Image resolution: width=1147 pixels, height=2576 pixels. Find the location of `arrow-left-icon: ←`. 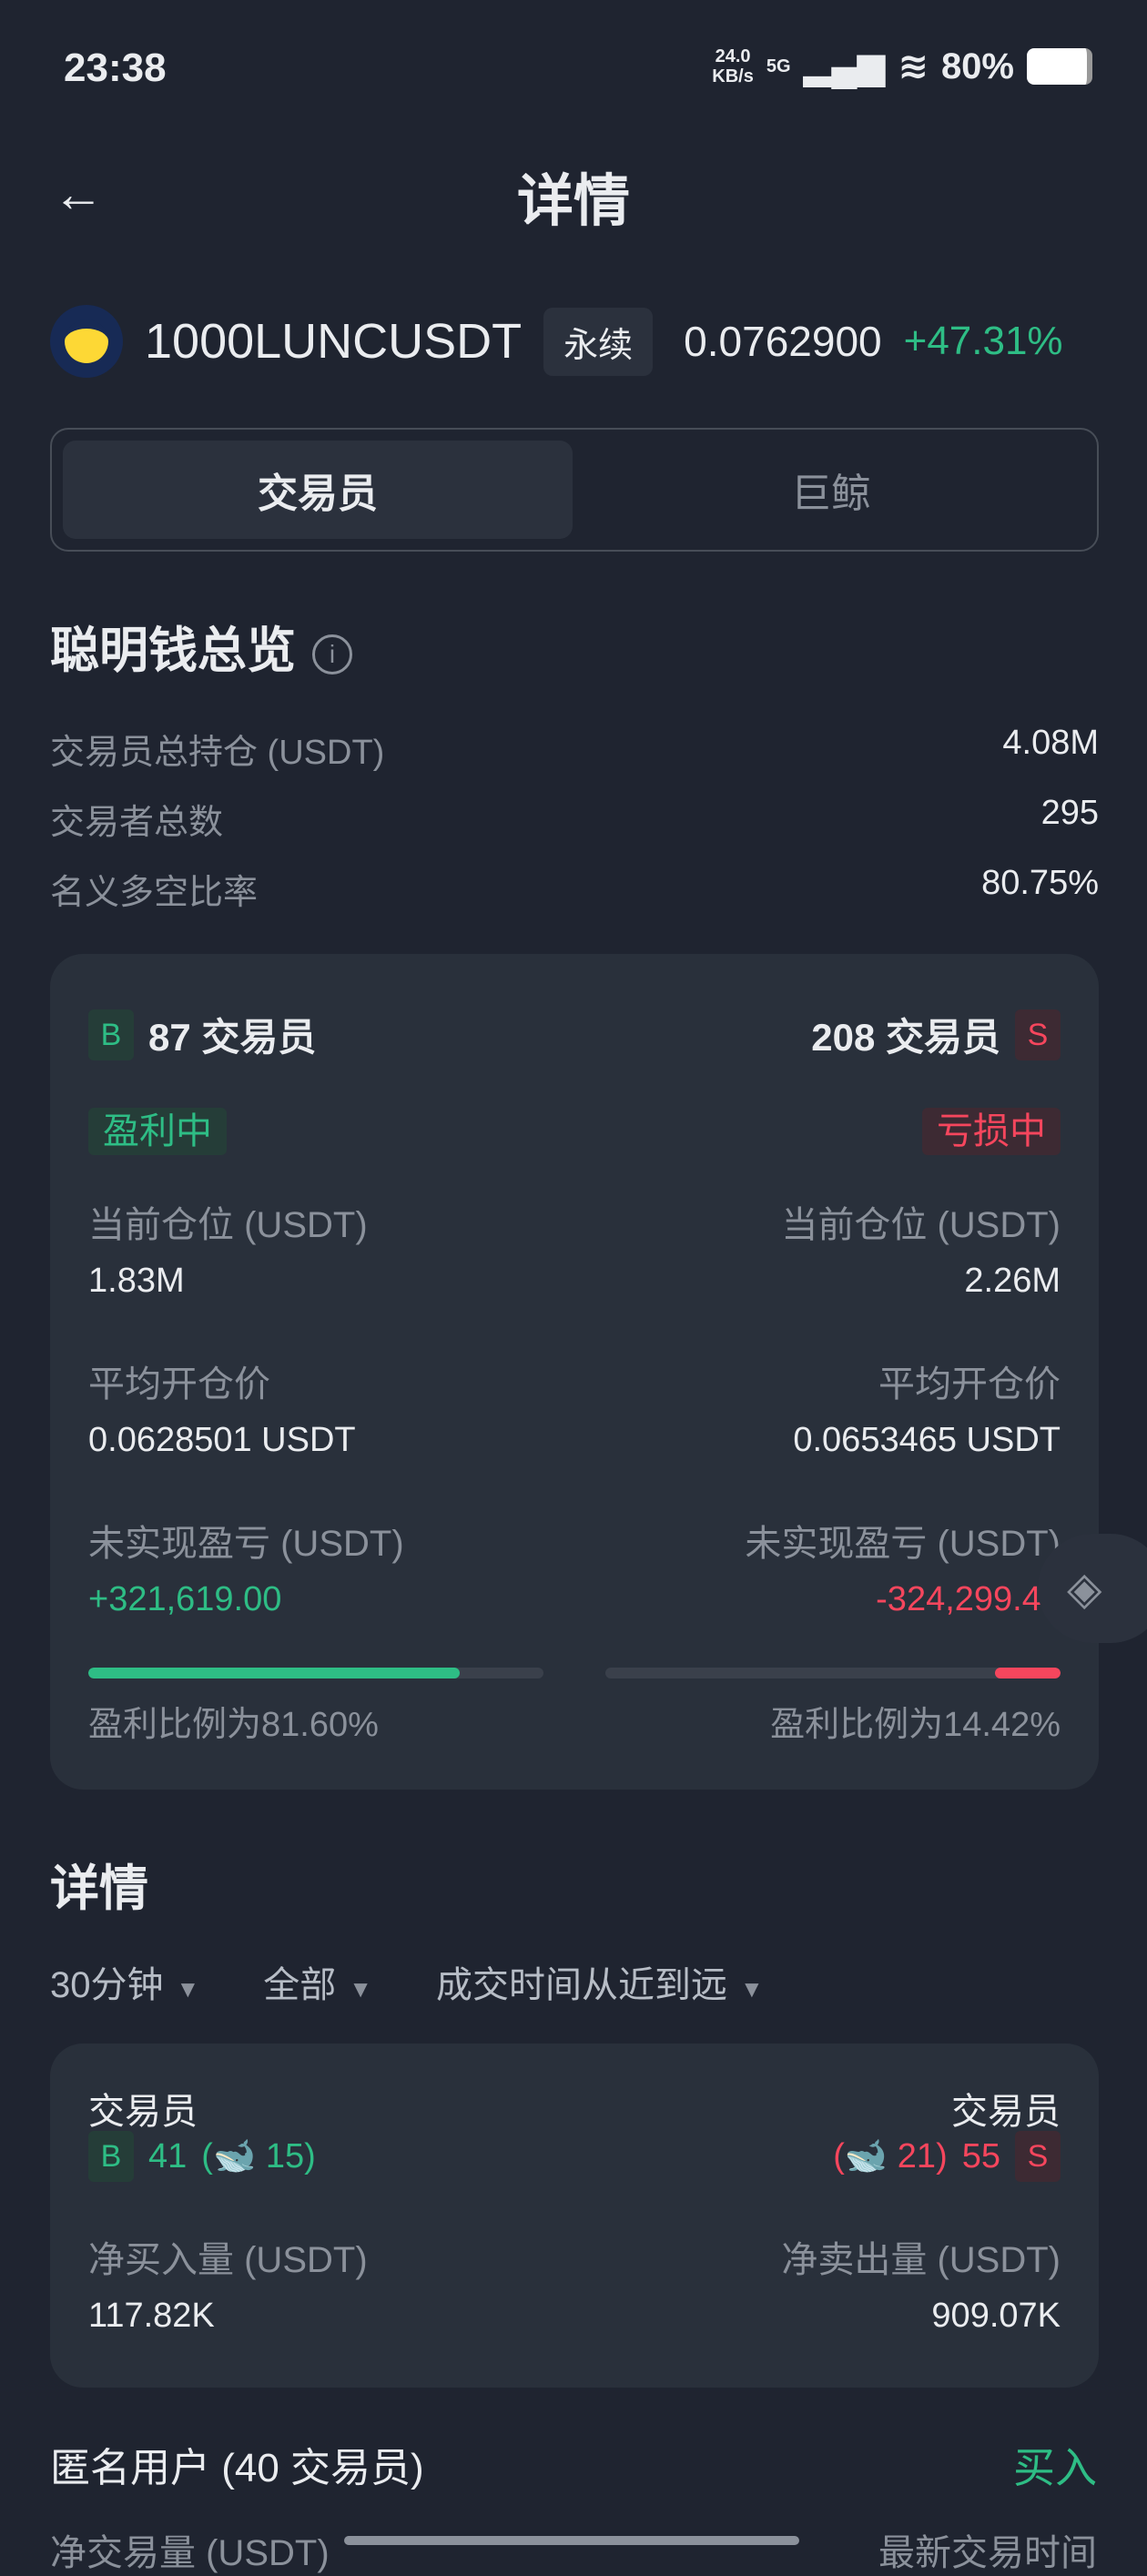

arrow-left-icon: ← is located at coordinates (78, 193).